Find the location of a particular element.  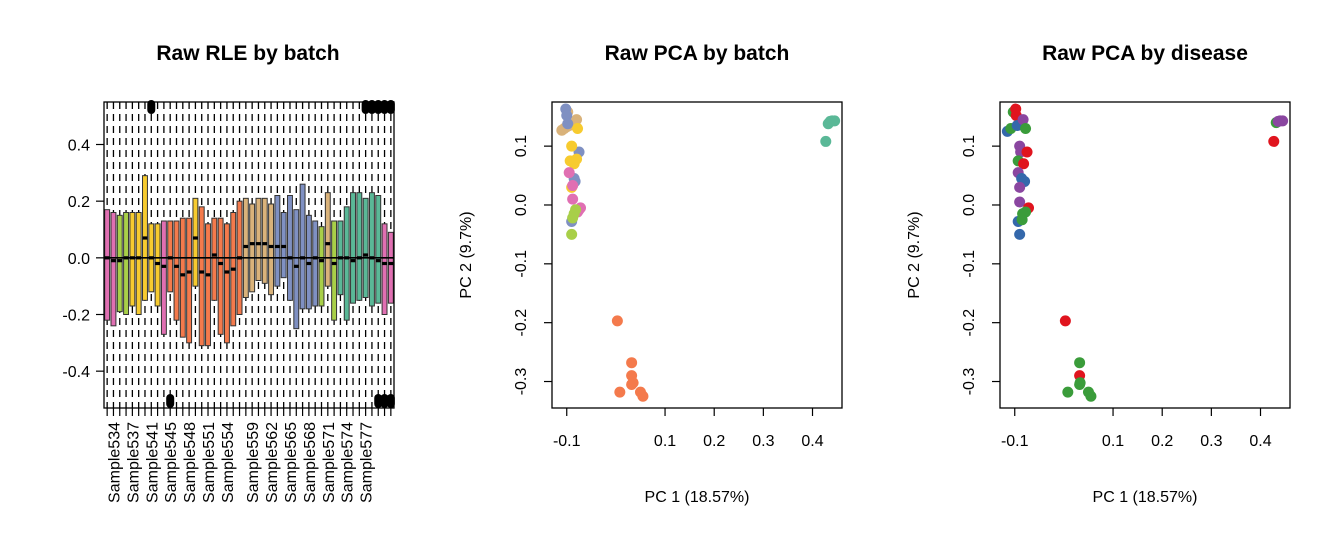

rle-y-tick-label: 0.4 is located at coordinates (79, 146).